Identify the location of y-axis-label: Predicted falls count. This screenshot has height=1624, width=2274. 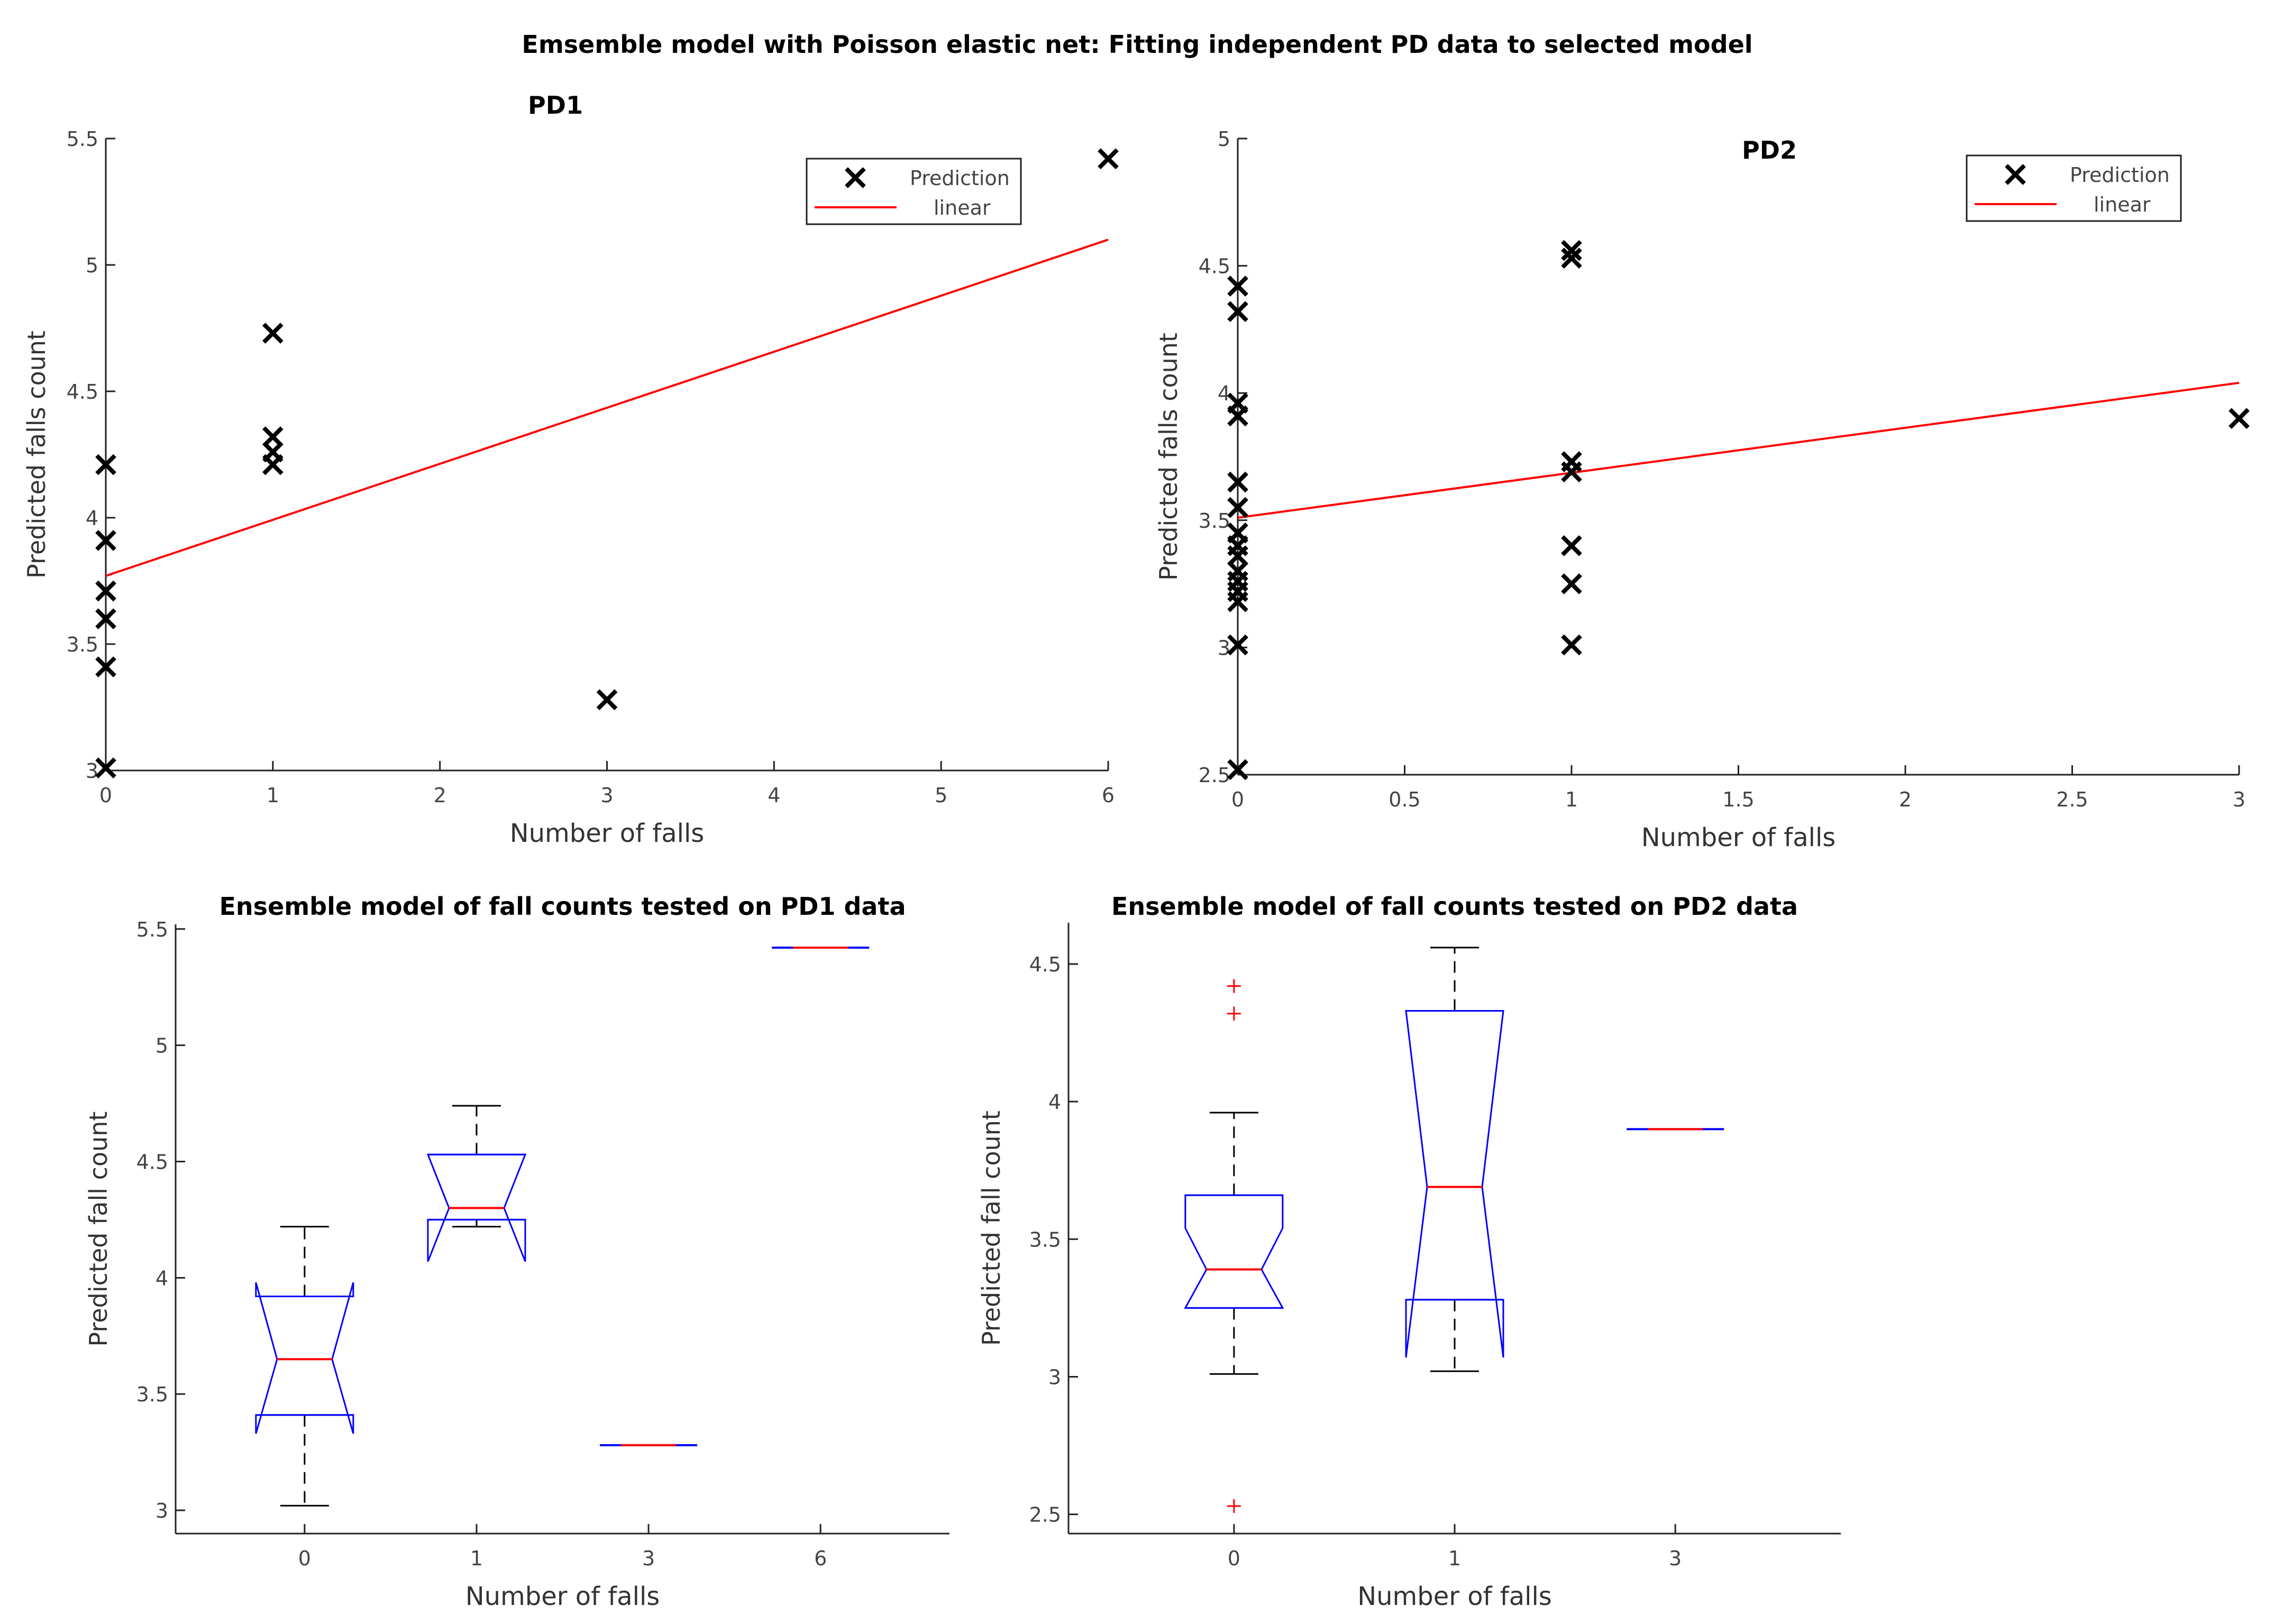
(36, 455).